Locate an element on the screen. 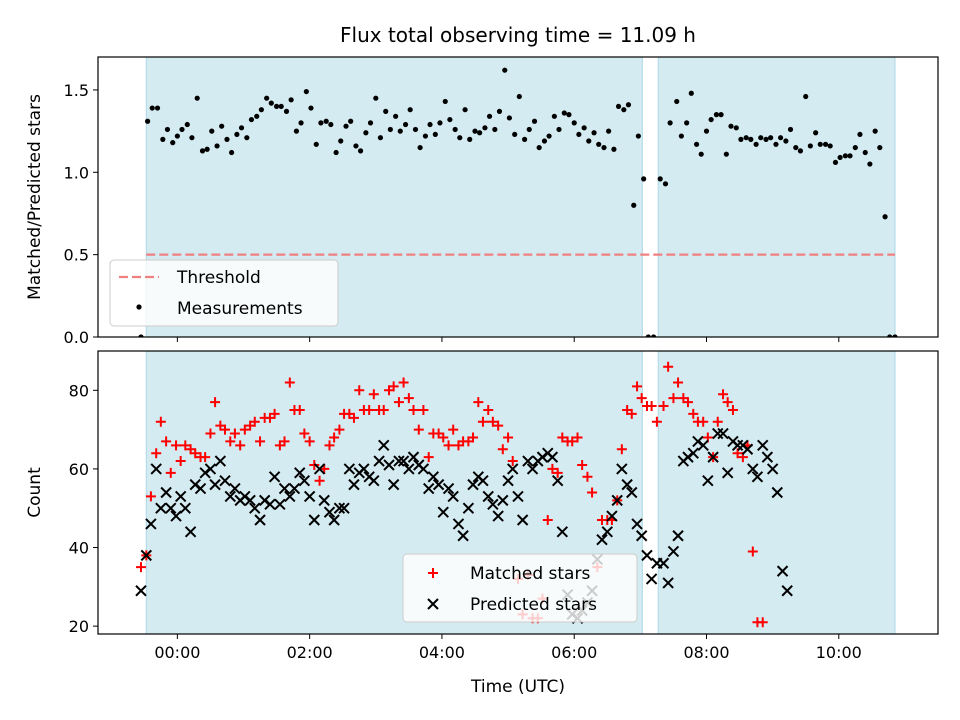  x-tick-label: 00:00 is located at coordinates (177, 652).